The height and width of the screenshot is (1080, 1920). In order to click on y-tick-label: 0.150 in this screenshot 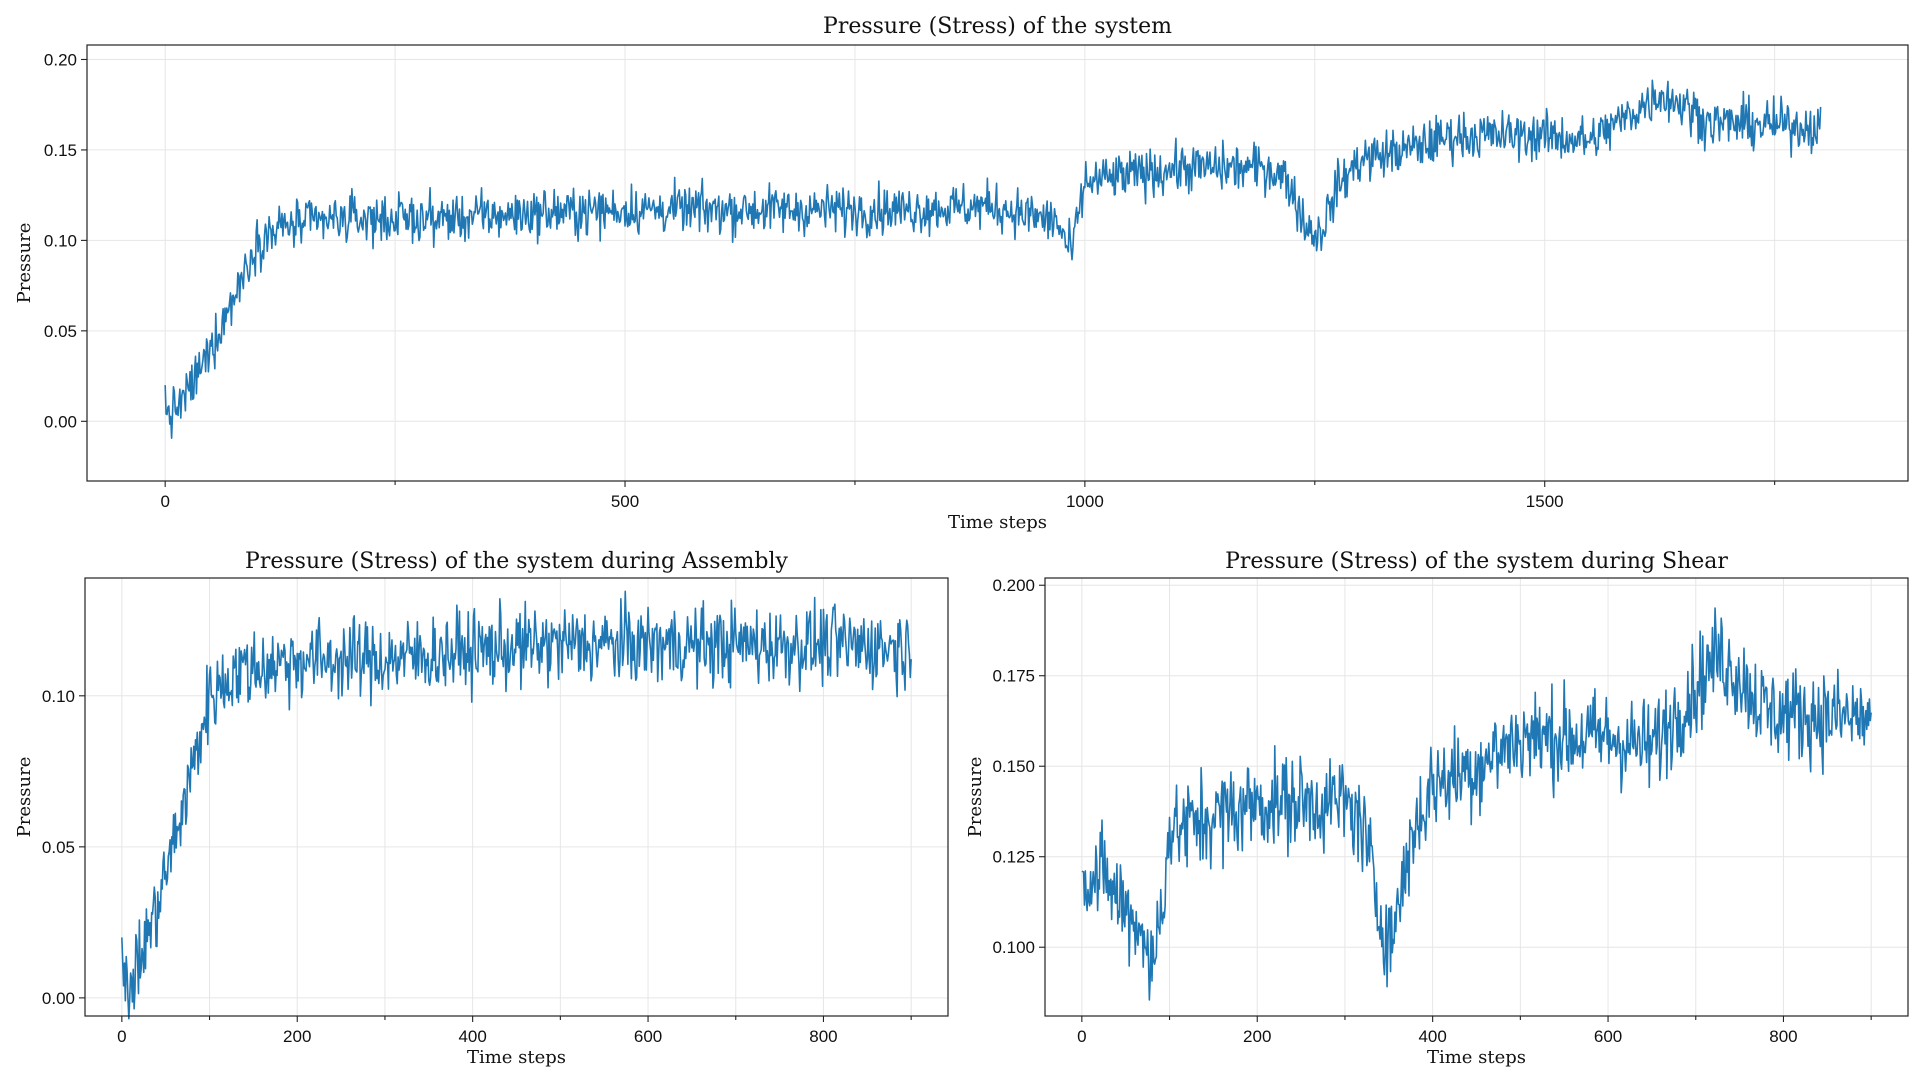, I will do `click(1013, 766)`.